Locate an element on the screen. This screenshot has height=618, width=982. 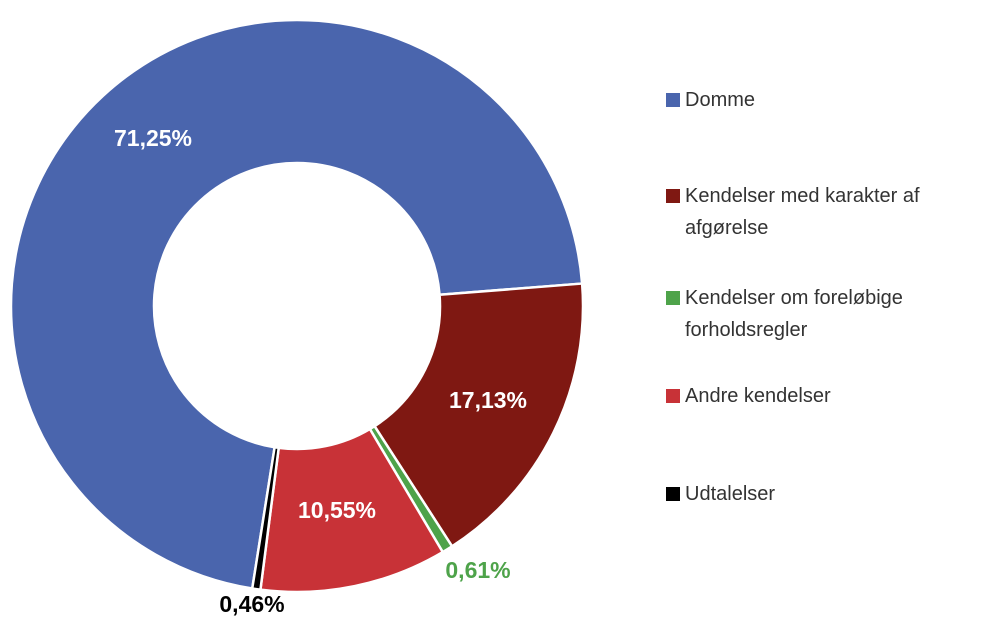
legend-item: Andre kendelser is located at coordinates (821, 396).